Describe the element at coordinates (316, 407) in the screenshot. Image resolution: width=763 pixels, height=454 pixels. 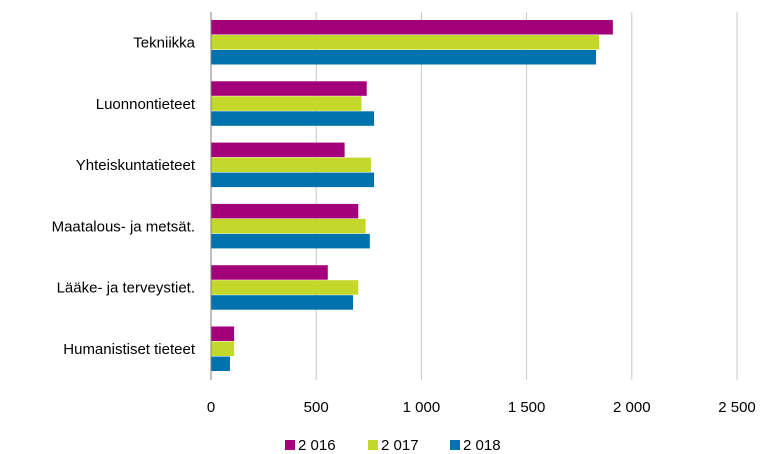
I see `x-tick-label: 500` at that location.